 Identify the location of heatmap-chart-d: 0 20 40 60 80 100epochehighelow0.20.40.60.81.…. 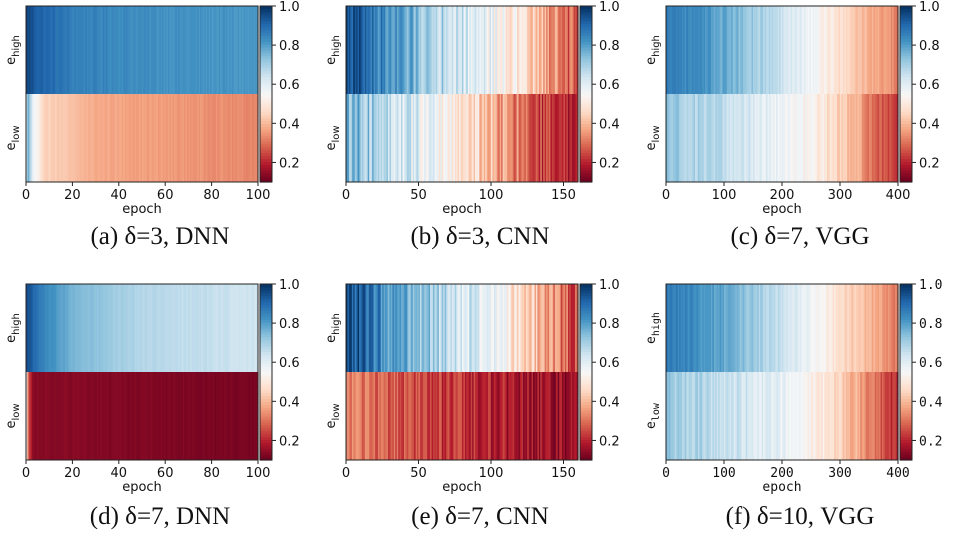
(152, 386).